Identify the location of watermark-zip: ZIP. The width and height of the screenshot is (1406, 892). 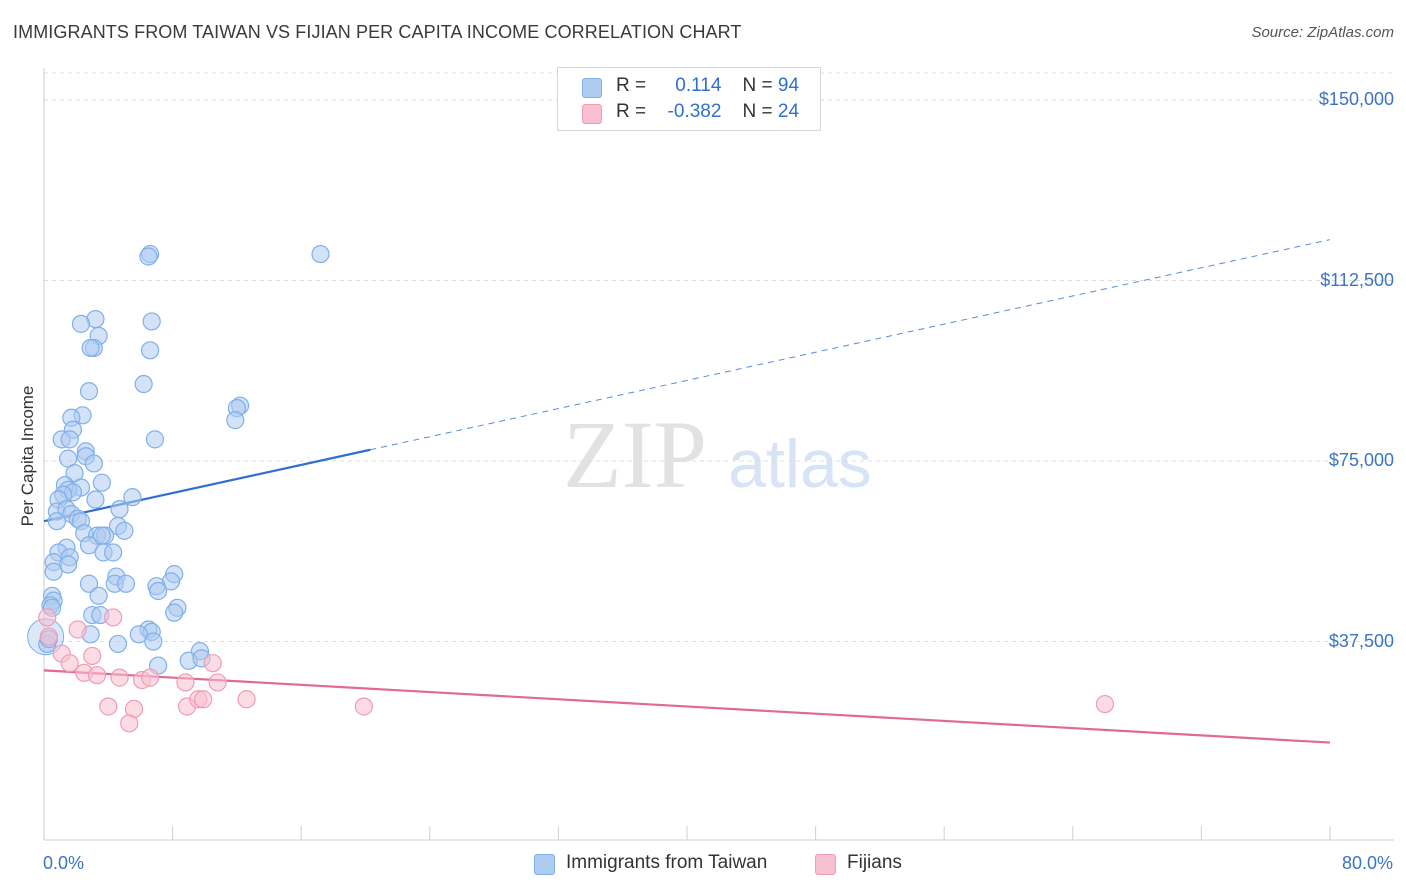
(635, 454).